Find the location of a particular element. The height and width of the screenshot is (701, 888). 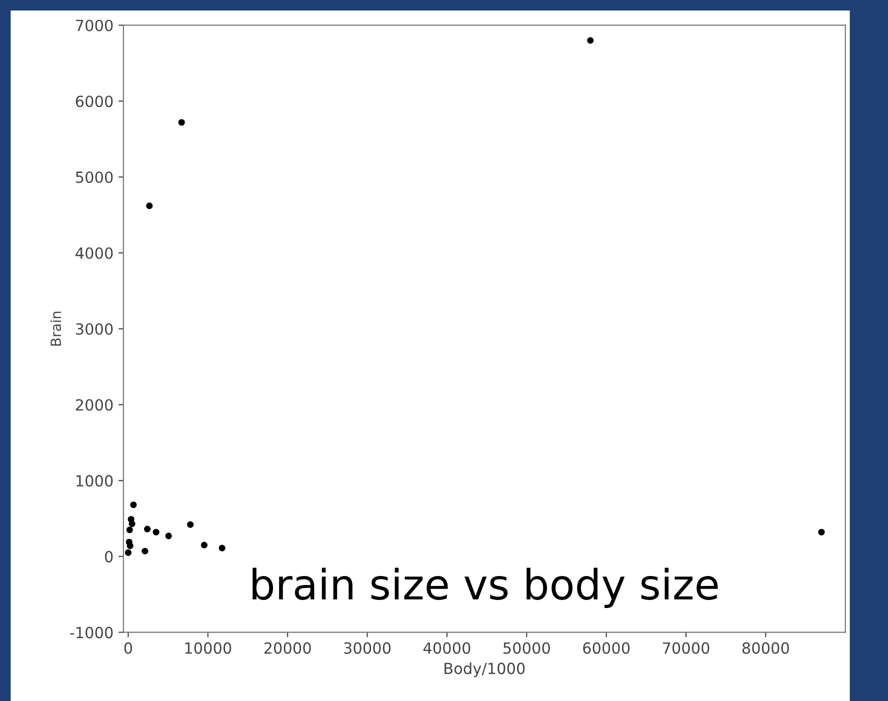

y-tick-label: 5000 is located at coordinates (94, 177).